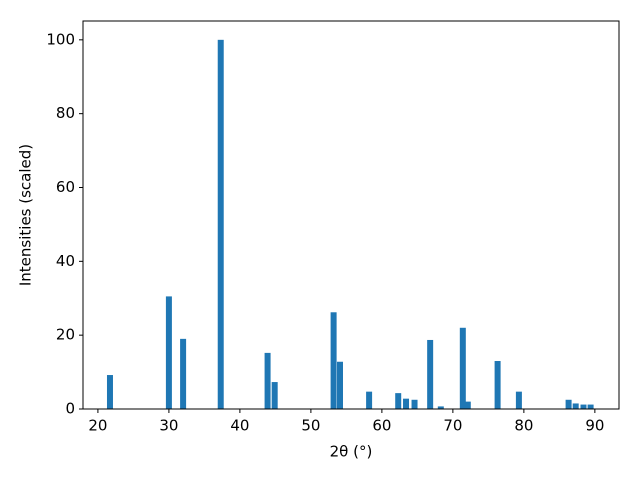  What do you see at coordinates (60, 39) in the screenshot?
I see `y-tick-label: 100` at bounding box center [60, 39].